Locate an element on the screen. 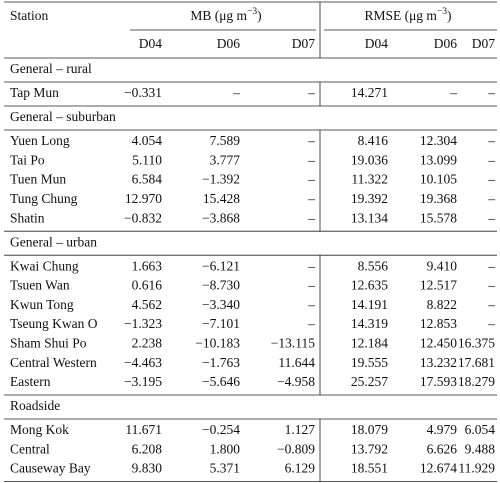 This screenshot has height=483, width=500. group-header: MB (μg m−3) is located at coordinates (225, 15).